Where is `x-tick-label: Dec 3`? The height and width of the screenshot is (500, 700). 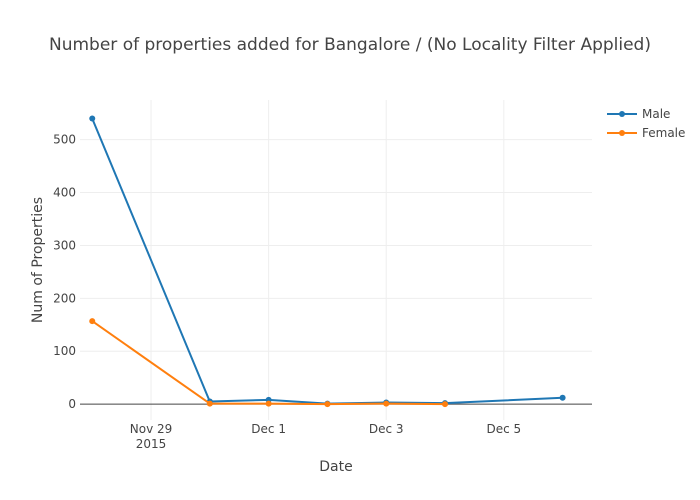
x-tick-label: Dec 3 is located at coordinates (386, 429).